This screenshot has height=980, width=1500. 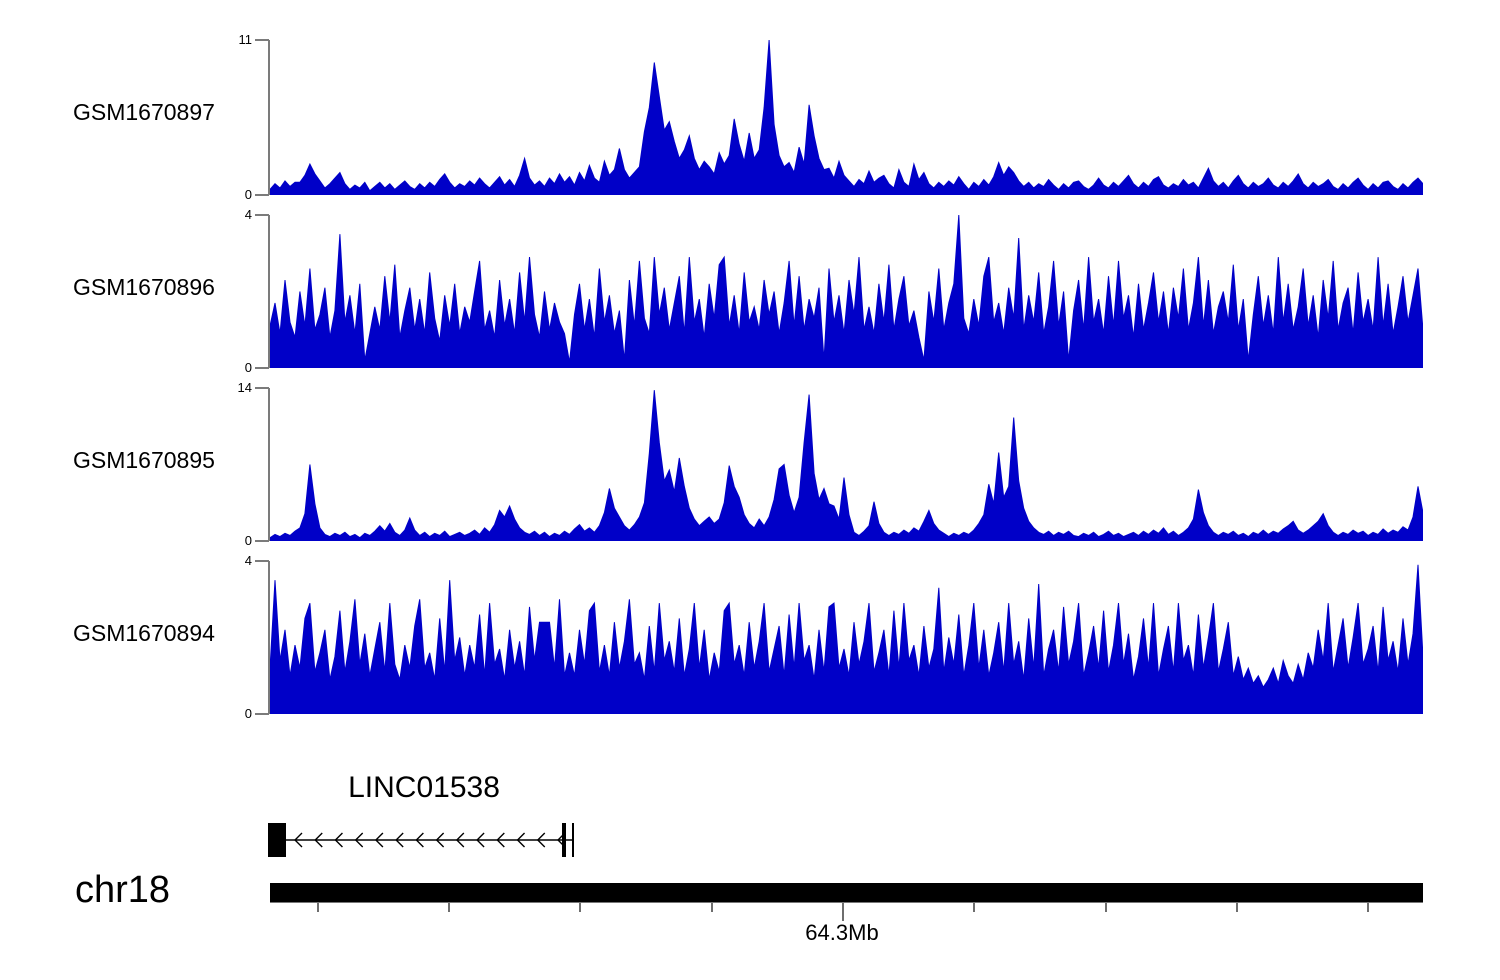 I want to click on axis-major-tick, so click(x=843, y=912).